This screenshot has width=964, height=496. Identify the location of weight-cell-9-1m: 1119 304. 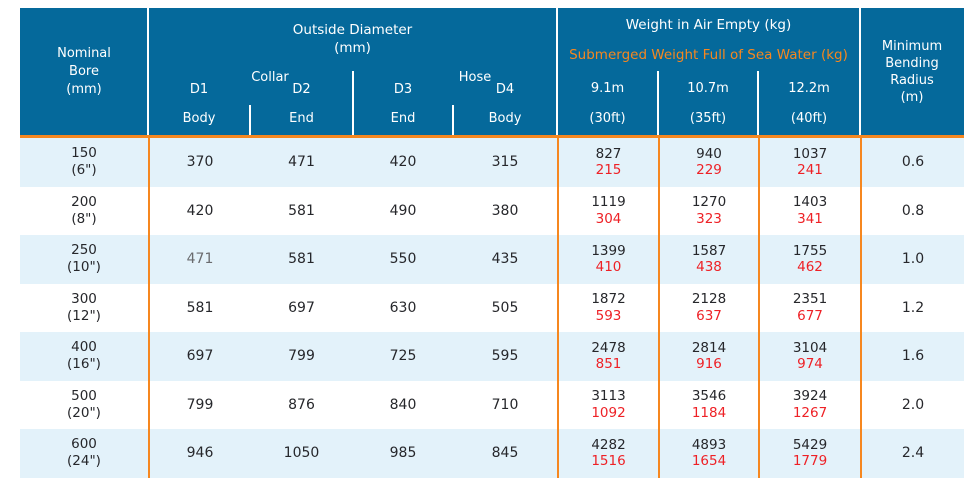
(607, 210).